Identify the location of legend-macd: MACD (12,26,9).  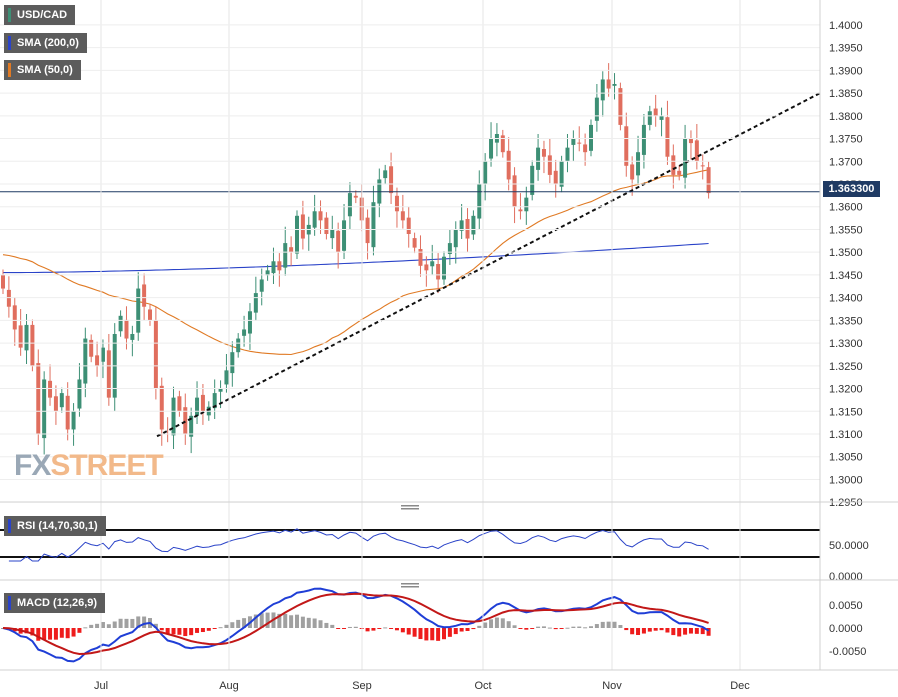
(55, 603).